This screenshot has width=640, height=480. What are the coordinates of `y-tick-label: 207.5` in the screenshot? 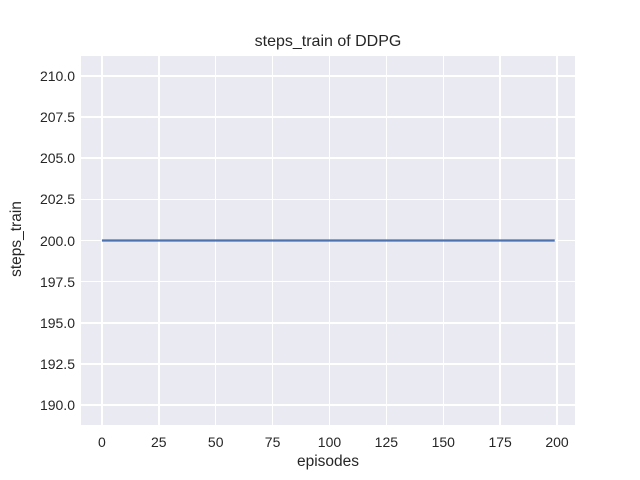 It's located at (57, 116).